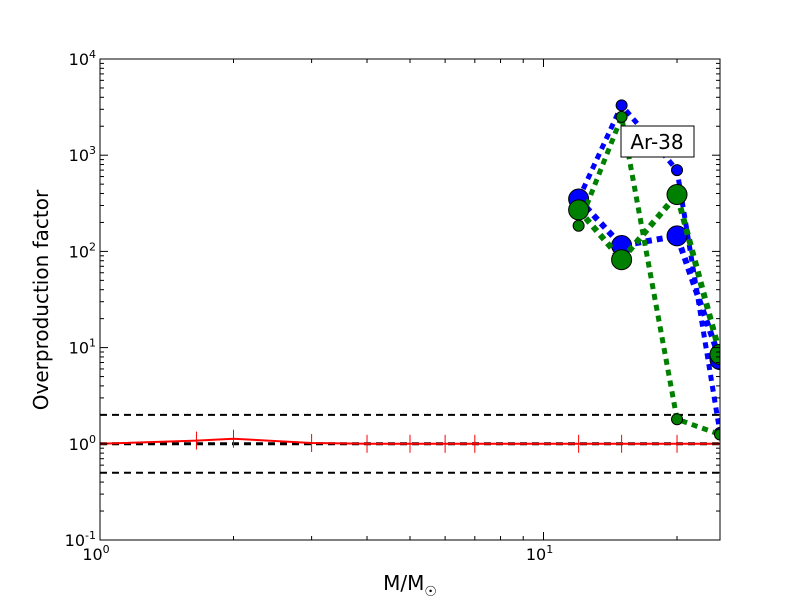 The width and height of the screenshot is (800, 600). I want to click on y-tick-label-1: 10⁰, so click(82, 443).